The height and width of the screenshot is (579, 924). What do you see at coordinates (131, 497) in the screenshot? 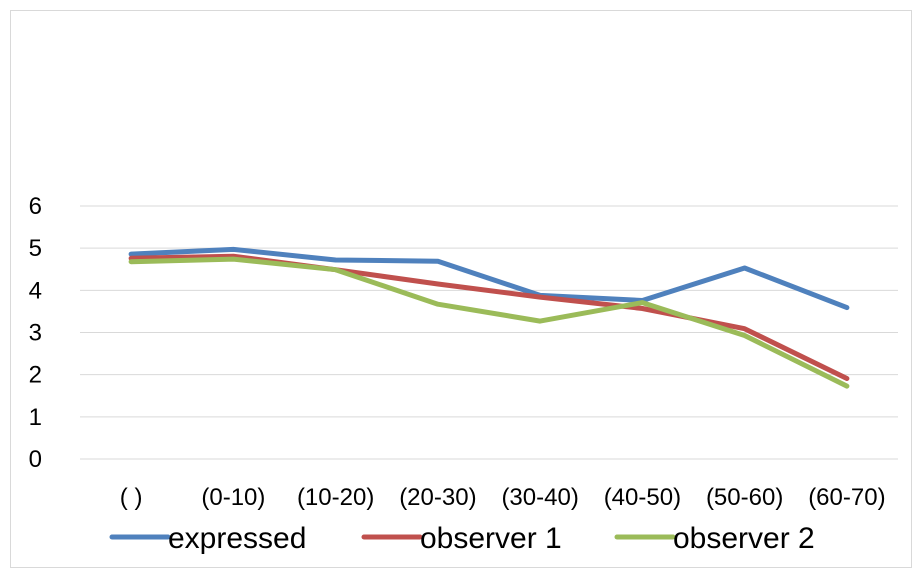
I see `x-tick-label: ( )` at bounding box center [131, 497].